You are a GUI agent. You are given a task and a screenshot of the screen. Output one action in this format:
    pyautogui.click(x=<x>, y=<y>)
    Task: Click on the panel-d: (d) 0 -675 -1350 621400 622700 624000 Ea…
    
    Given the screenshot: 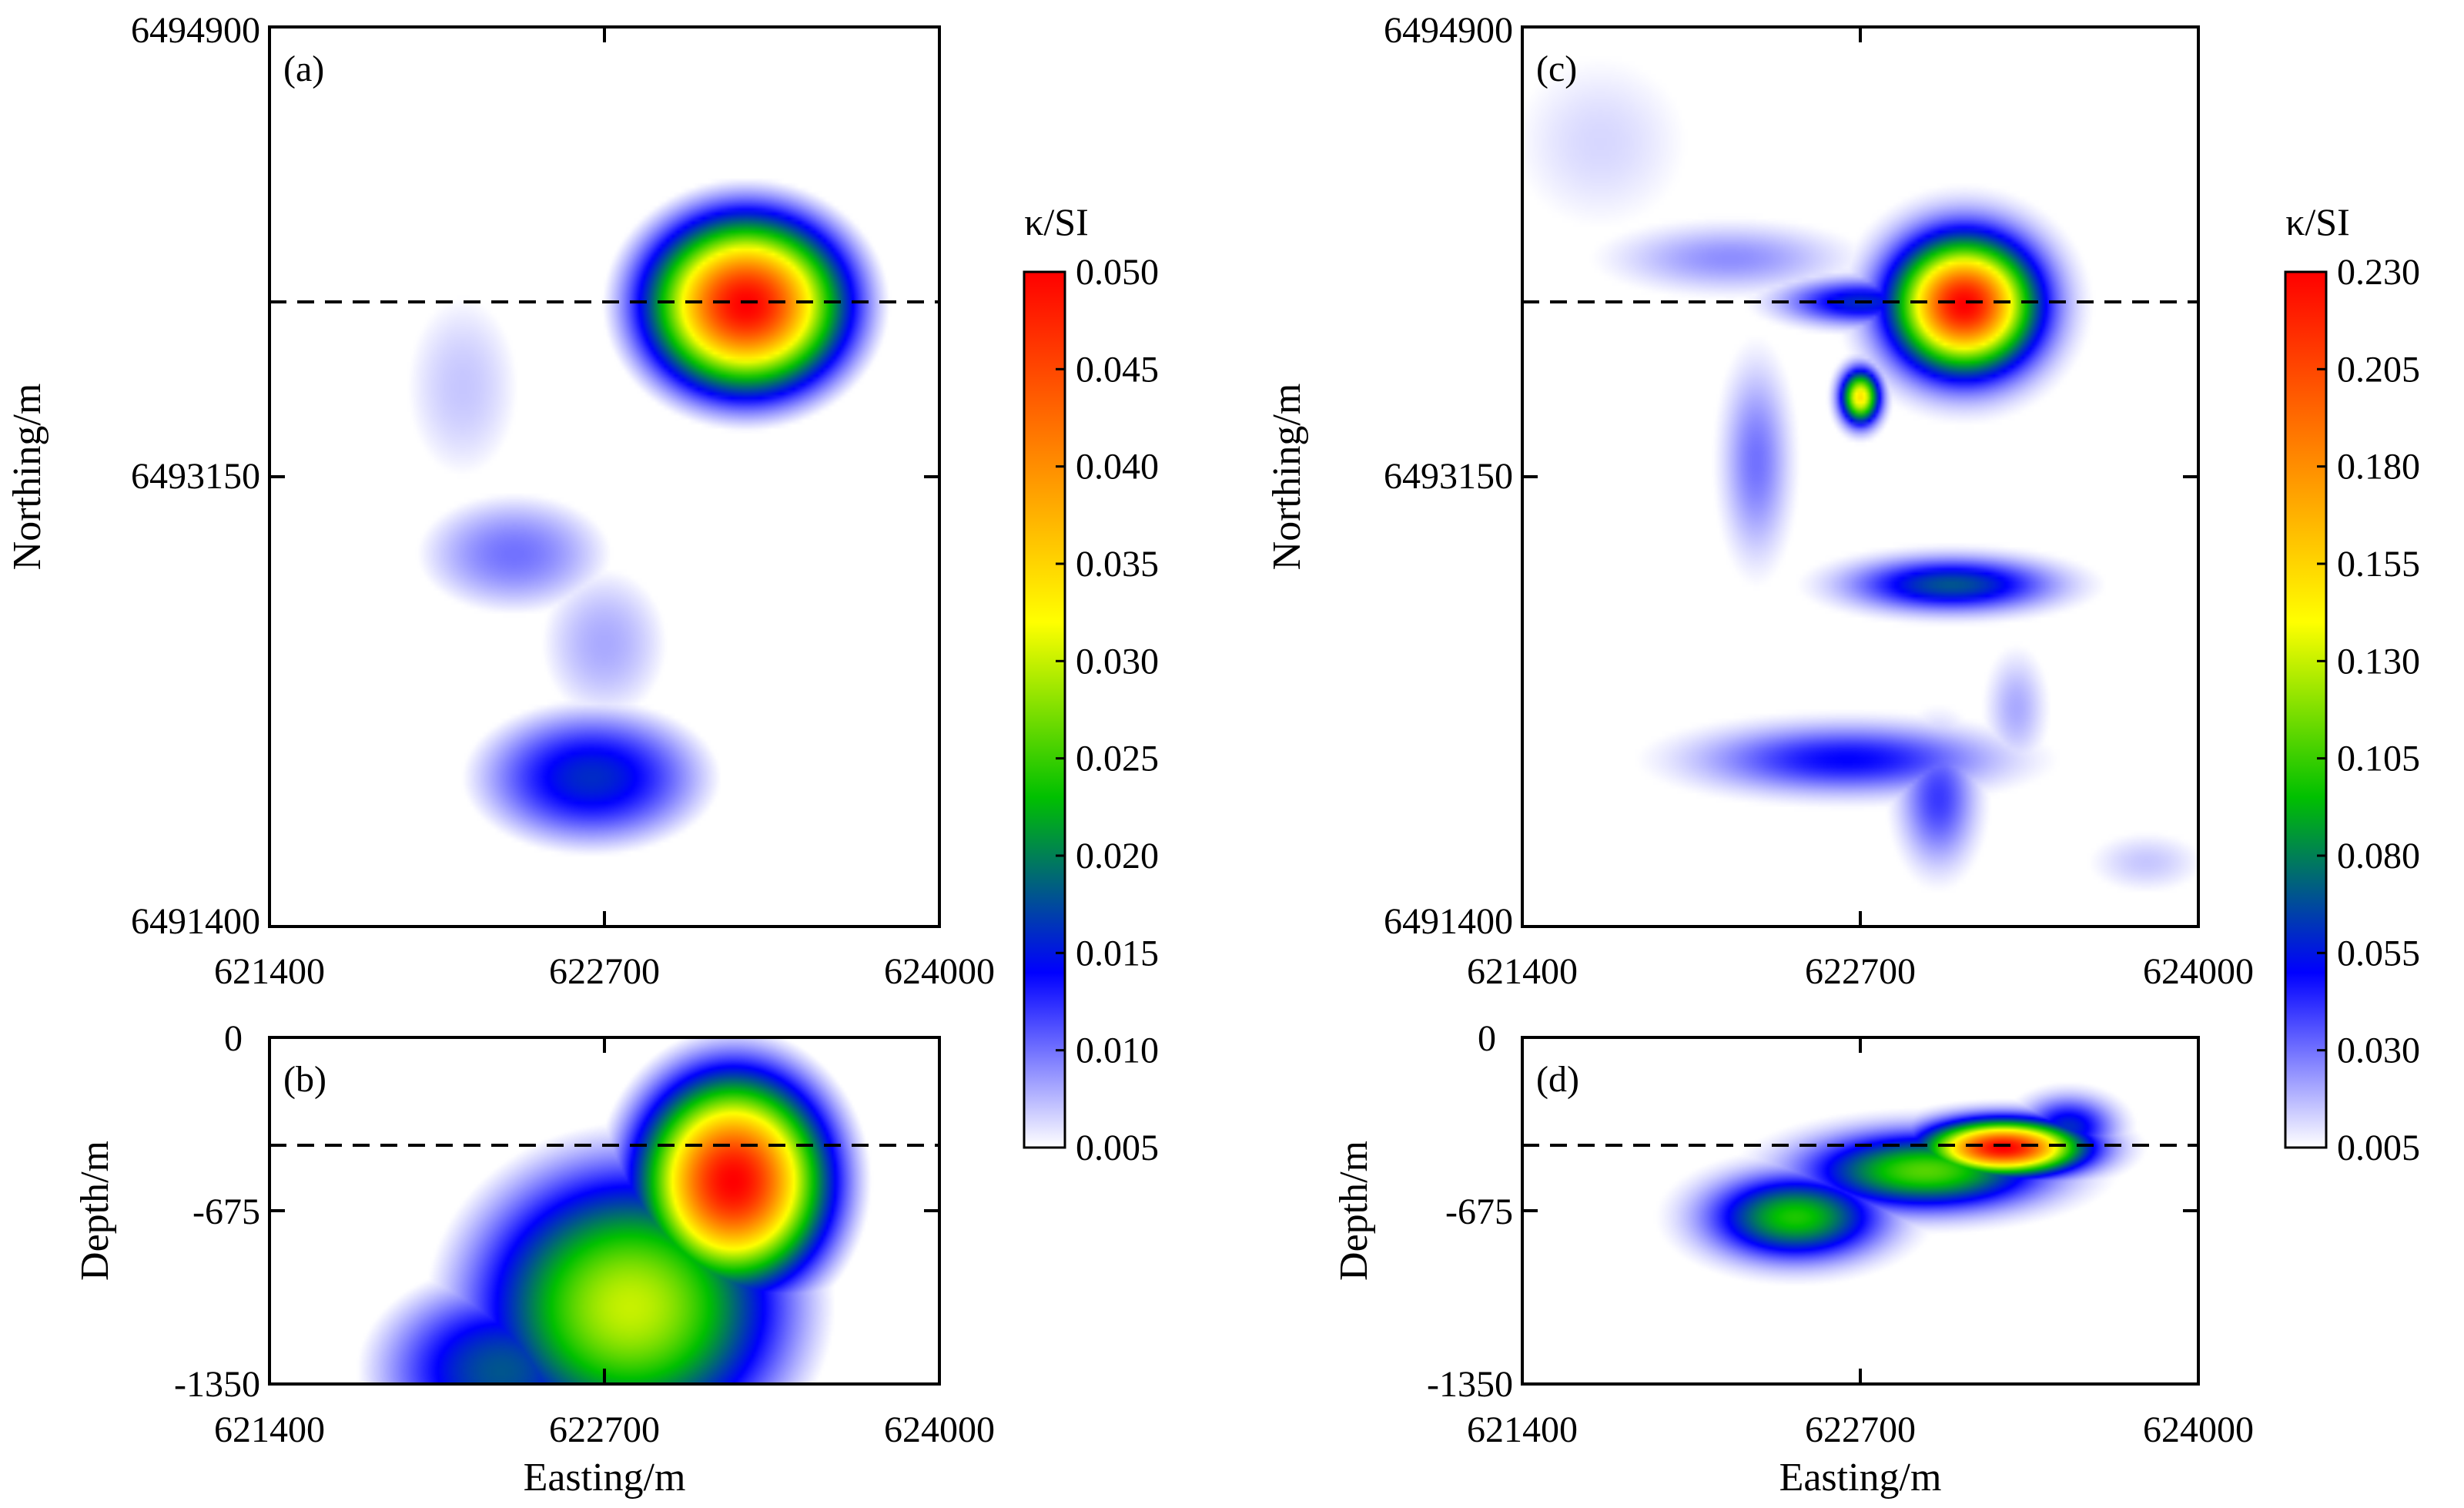 What is the action you would take?
    pyautogui.click(x=1793, y=1259)
    